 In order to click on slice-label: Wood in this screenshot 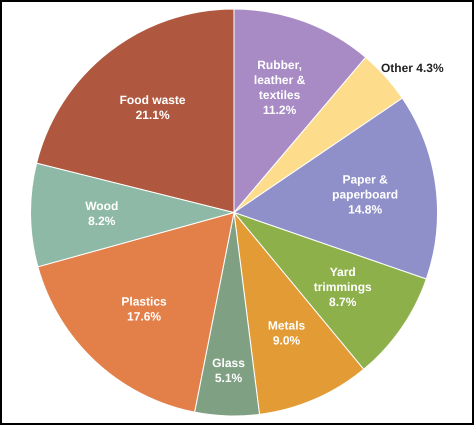, I will do `click(101, 205)`.